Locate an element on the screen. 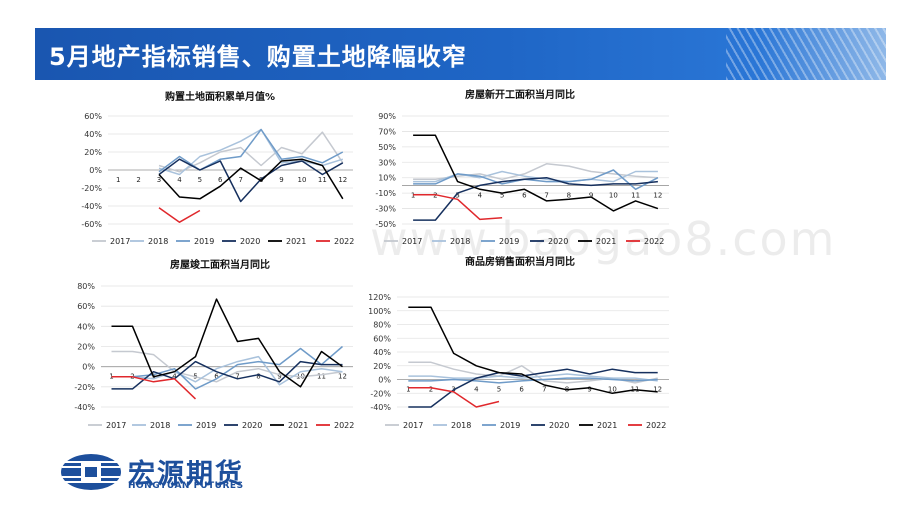 This screenshot has width=920, height=518. series-line-2019 is located at coordinates (251, 150).